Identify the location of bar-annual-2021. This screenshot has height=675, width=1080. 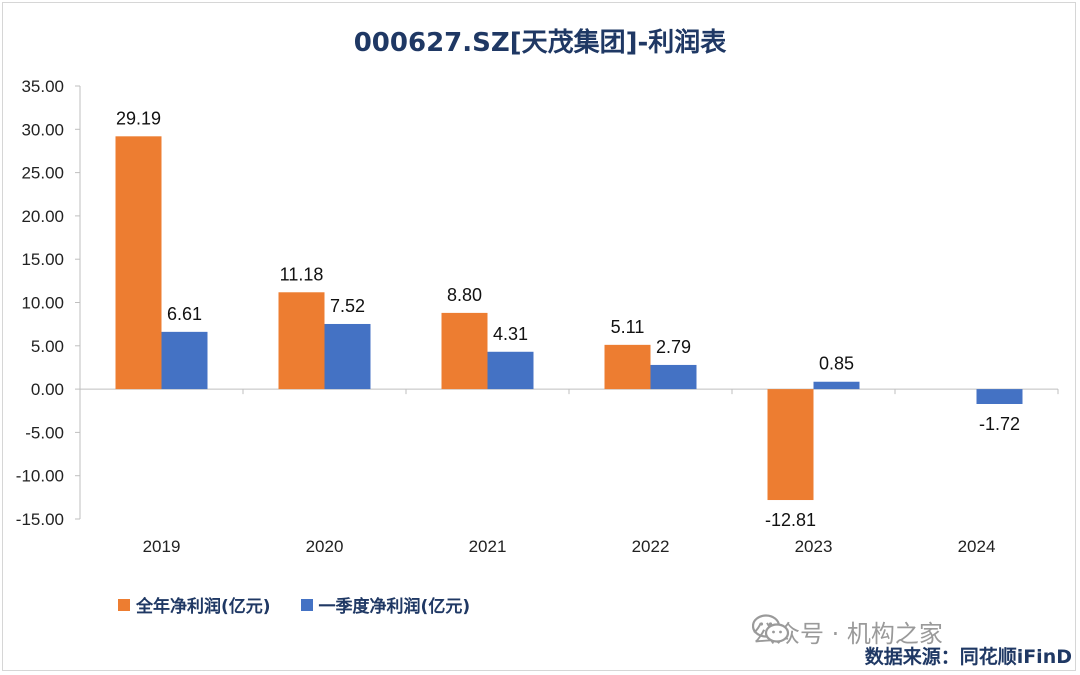
(464, 351).